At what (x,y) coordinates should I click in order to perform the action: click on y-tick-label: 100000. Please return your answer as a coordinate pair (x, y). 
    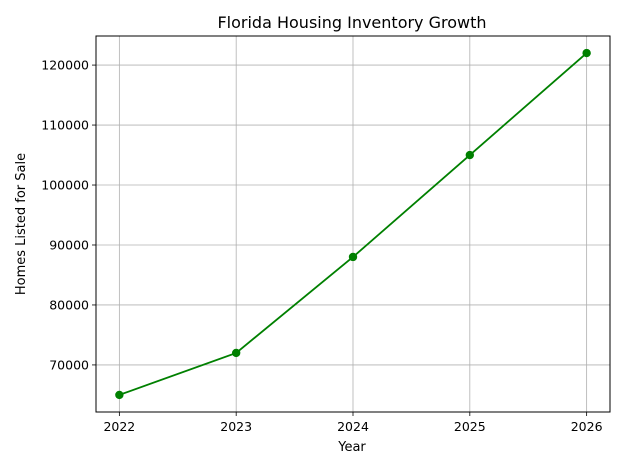
    Looking at the image, I should click on (65, 185).